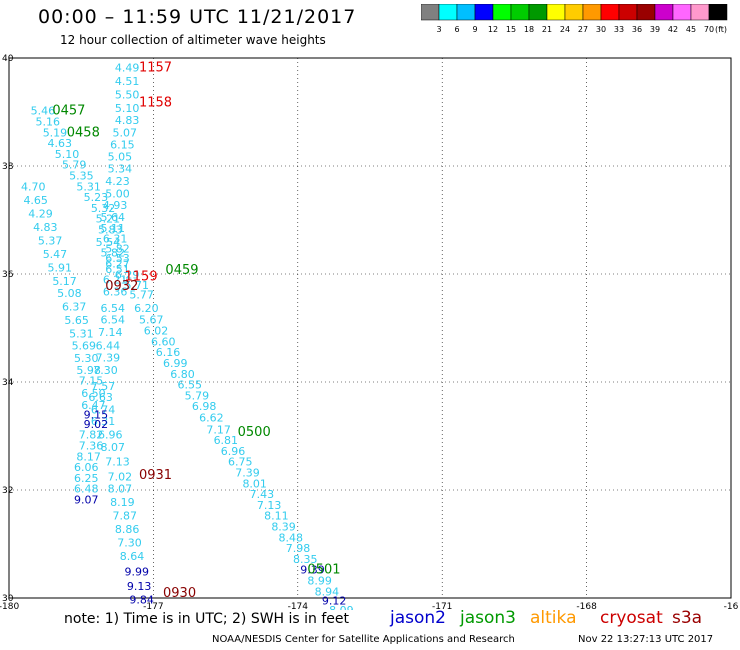  I want to click on wave-height-label: 5.46, so click(43, 111).